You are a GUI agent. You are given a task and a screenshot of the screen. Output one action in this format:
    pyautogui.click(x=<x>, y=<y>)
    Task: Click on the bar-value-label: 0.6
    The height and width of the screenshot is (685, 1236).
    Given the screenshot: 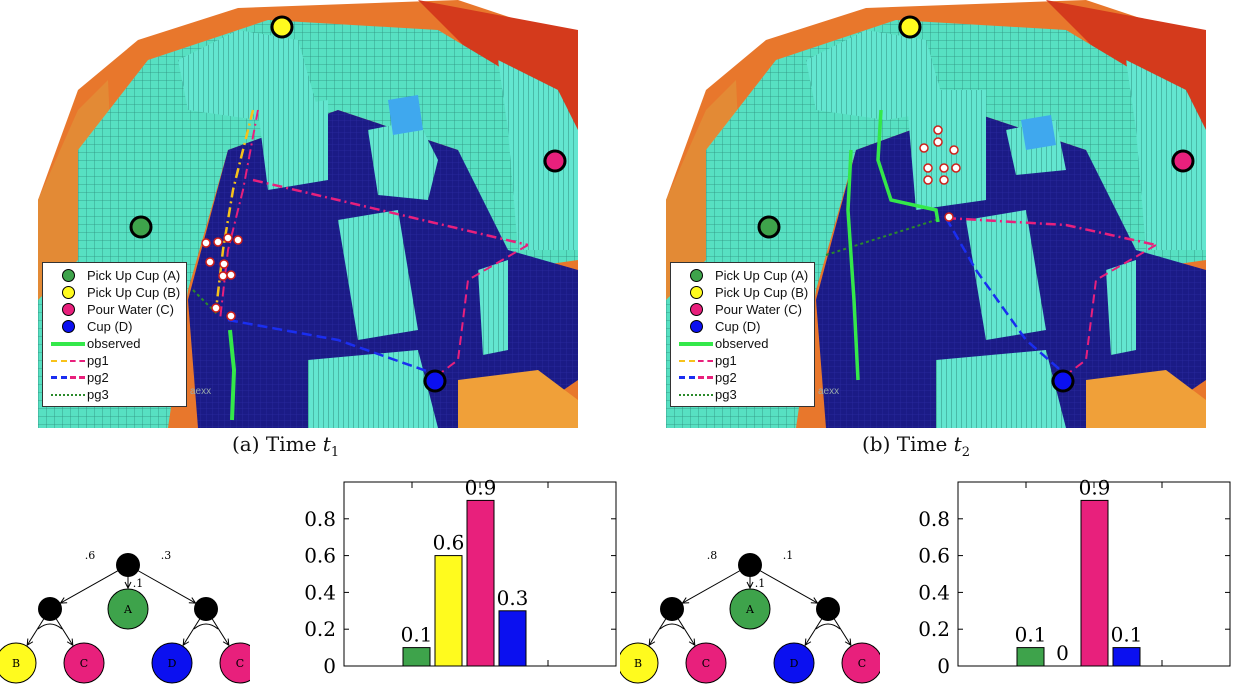 What is the action you would take?
    pyautogui.click(x=449, y=543)
    